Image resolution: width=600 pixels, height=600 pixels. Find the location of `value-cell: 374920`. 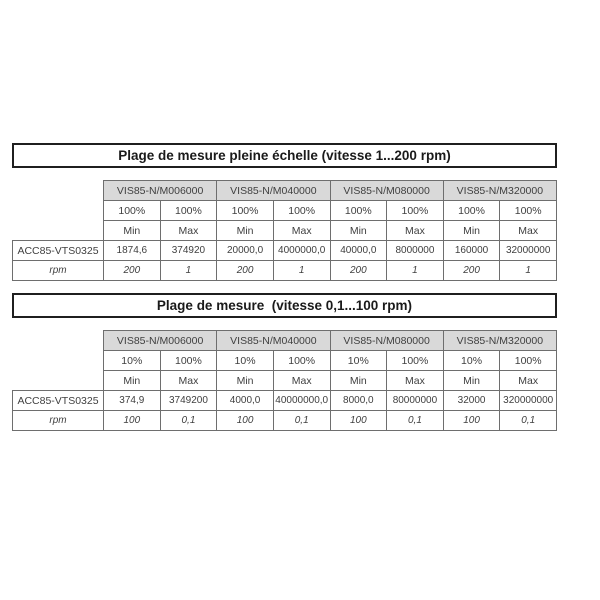

value-cell: 374920 is located at coordinates (188, 250).